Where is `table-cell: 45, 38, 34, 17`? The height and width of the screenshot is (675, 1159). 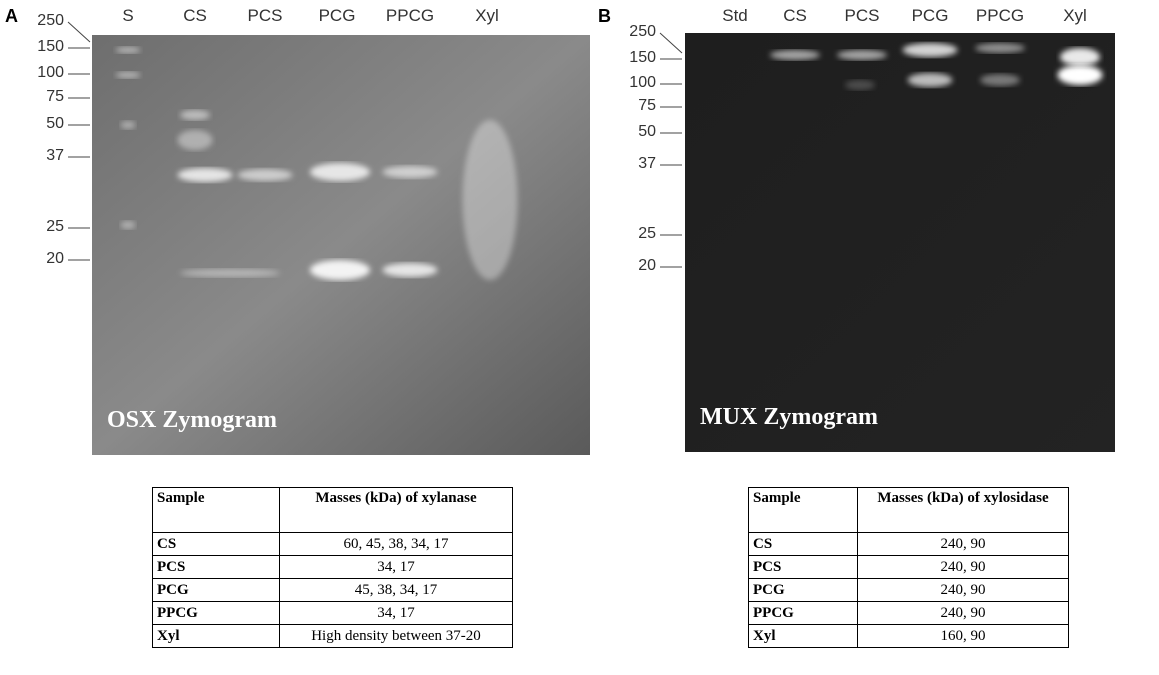
table-cell: 45, 38, 34, 17 is located at coordinates (396, 590).